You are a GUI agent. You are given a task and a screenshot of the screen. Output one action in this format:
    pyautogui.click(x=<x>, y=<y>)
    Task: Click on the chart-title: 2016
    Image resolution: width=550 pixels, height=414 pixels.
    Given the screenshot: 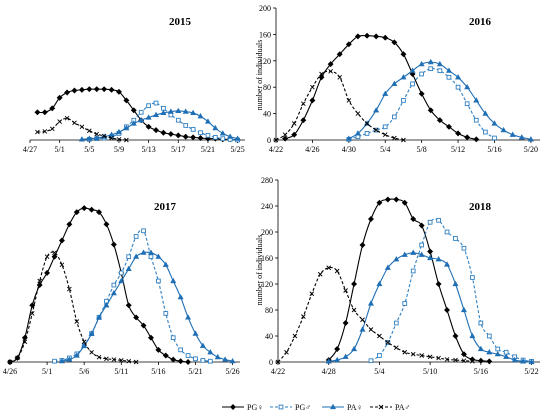 What is the action you would take?
    pyautogui.click(x=480, y=22)
    